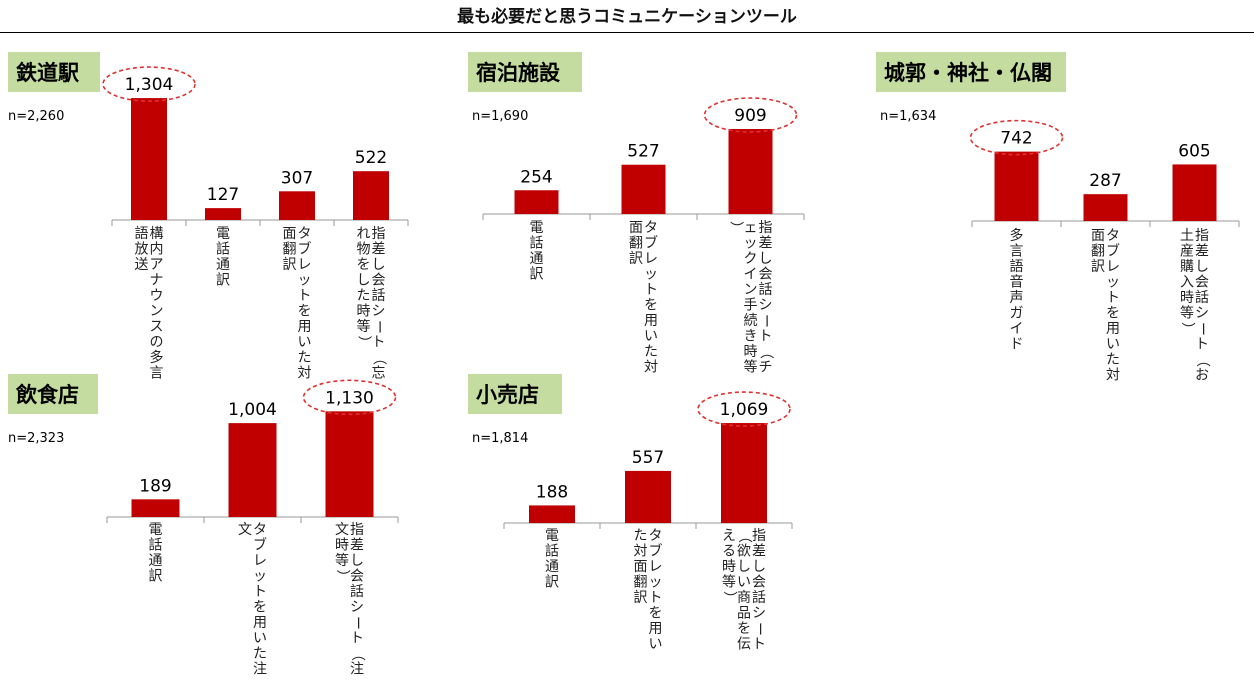 Image resolution: width=1254 pixels, height=687 pixels. What do you see at coordinates (364, 312) in the screenshot?
I see `x-tick-label-char: 時` at bounding box center [364, 312].